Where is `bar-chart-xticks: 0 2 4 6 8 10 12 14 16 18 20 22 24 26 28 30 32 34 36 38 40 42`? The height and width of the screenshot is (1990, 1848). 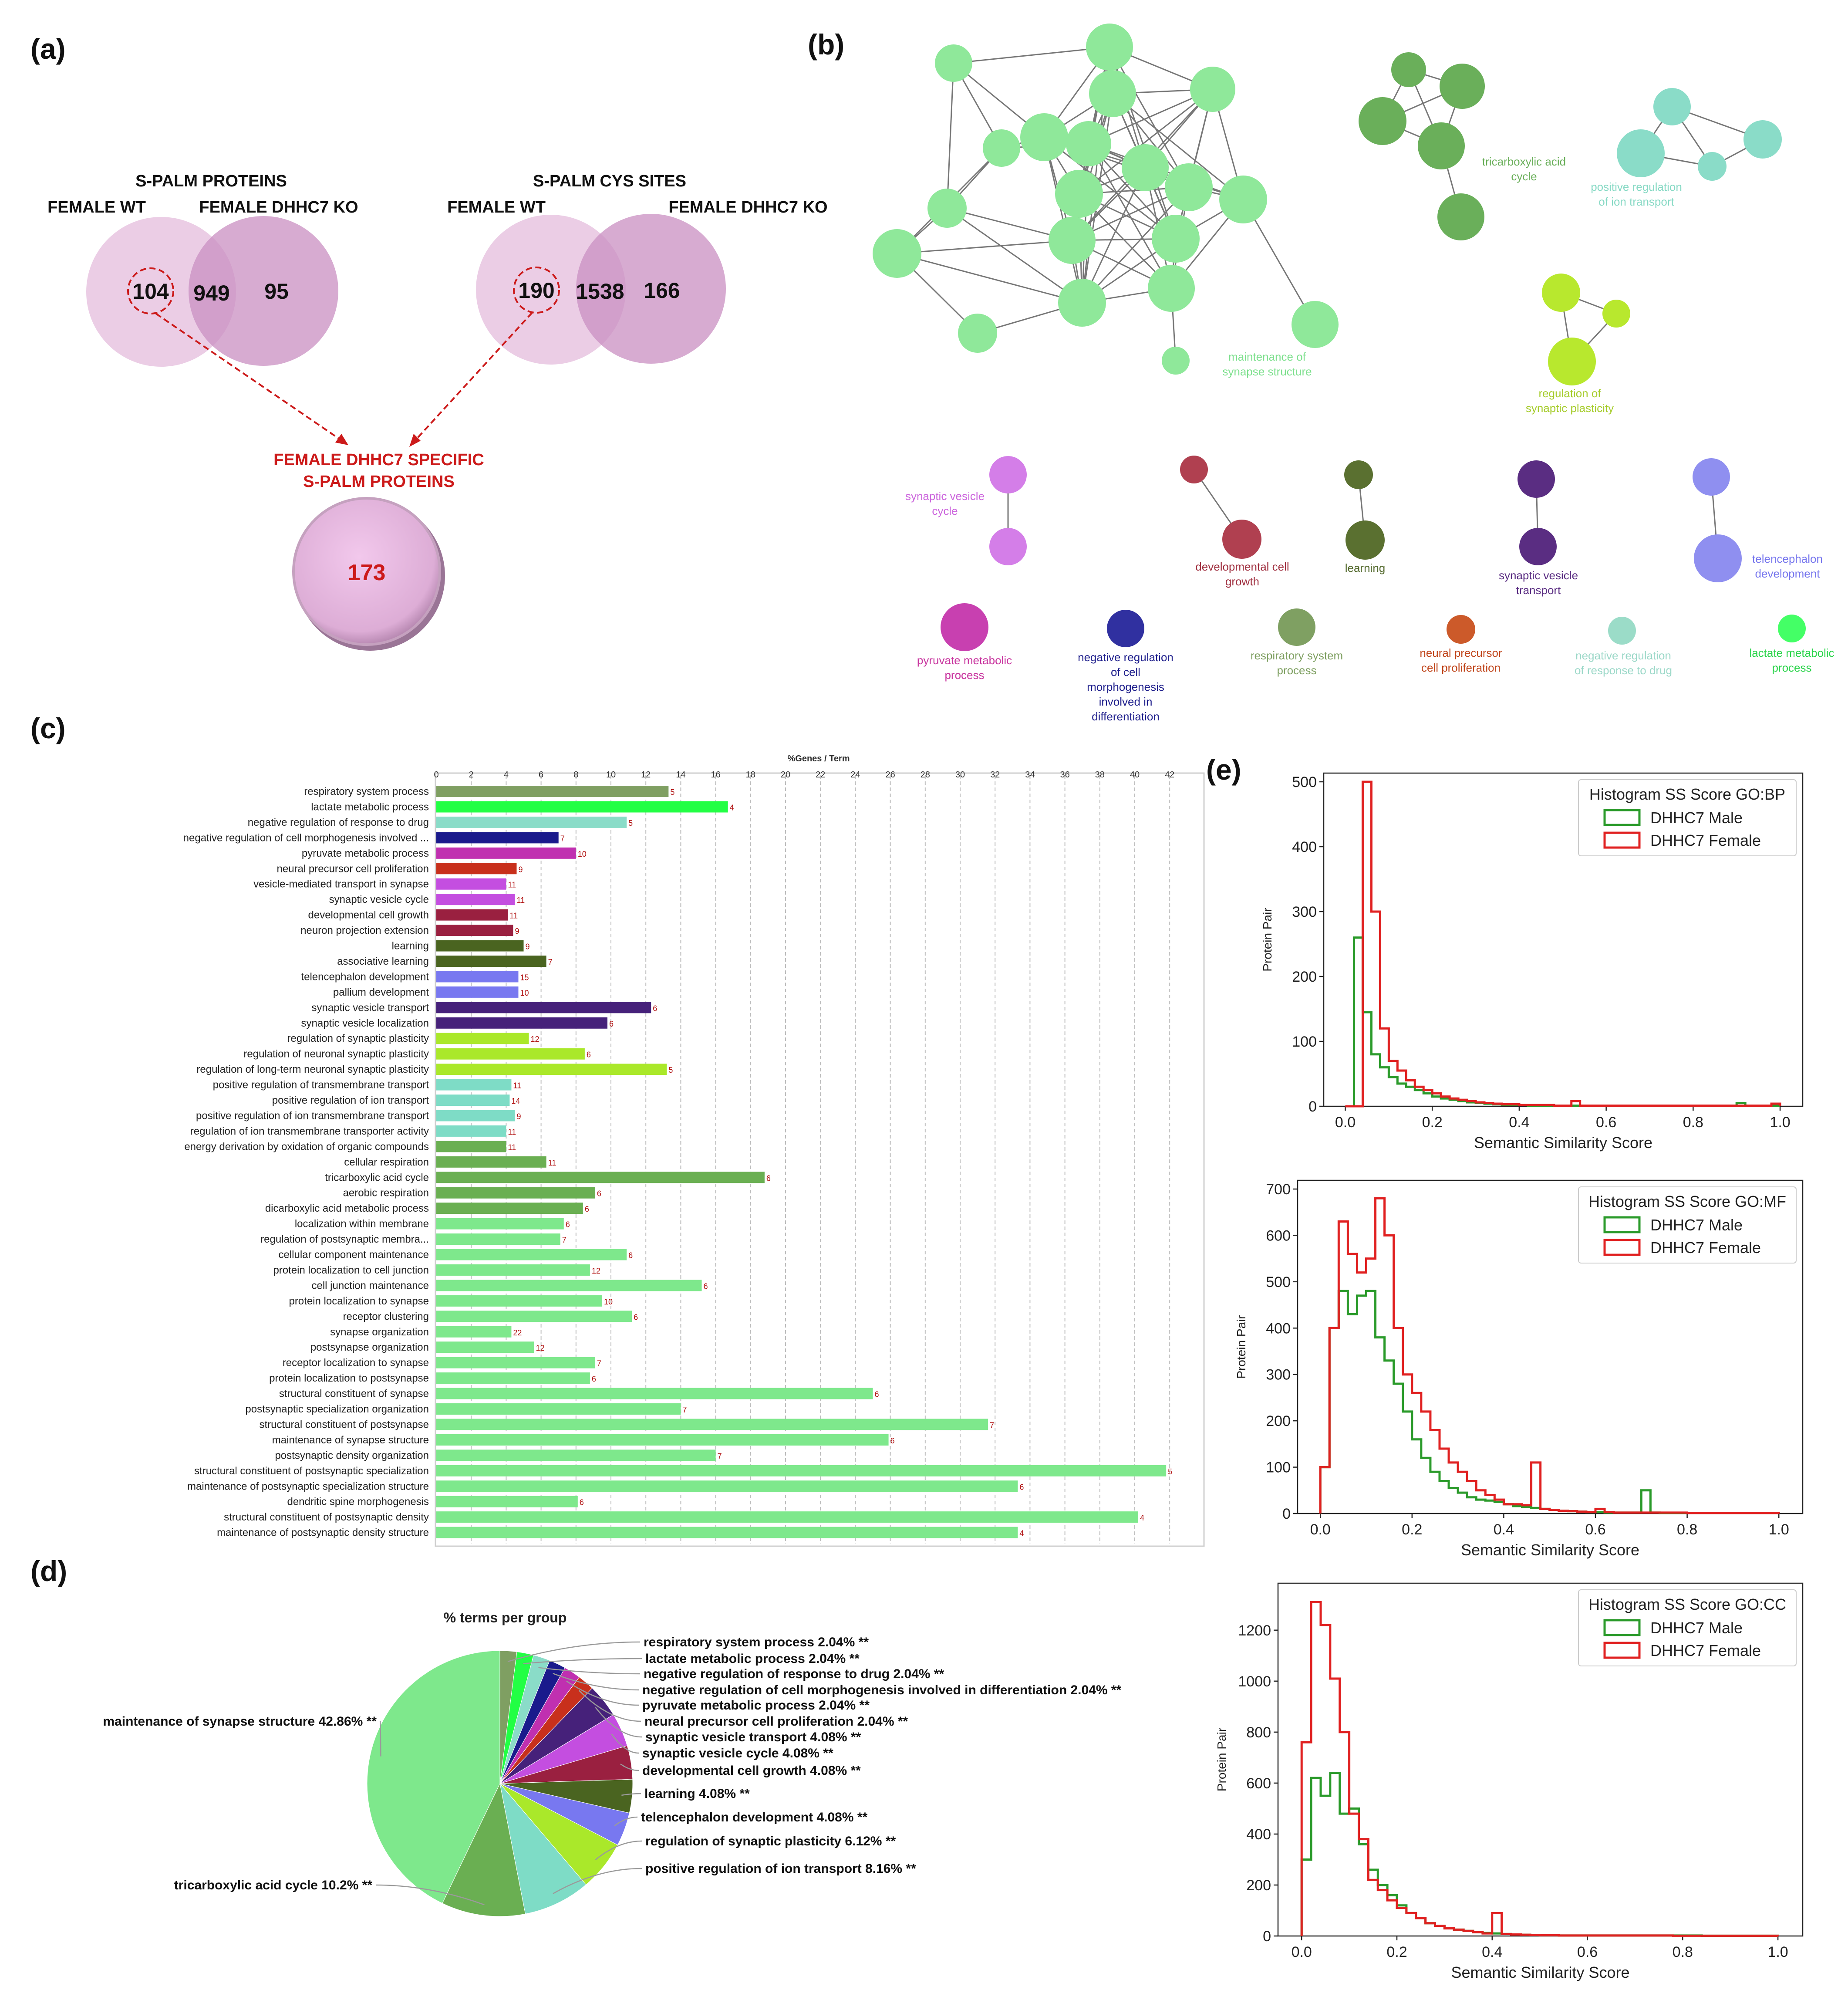 bar-chart-xticks: 0 2 4 6 8 10 12 14 16 18 20 22 24 26 28 30 32 34 36 38 40 42 is located at coordinates (804, 775).